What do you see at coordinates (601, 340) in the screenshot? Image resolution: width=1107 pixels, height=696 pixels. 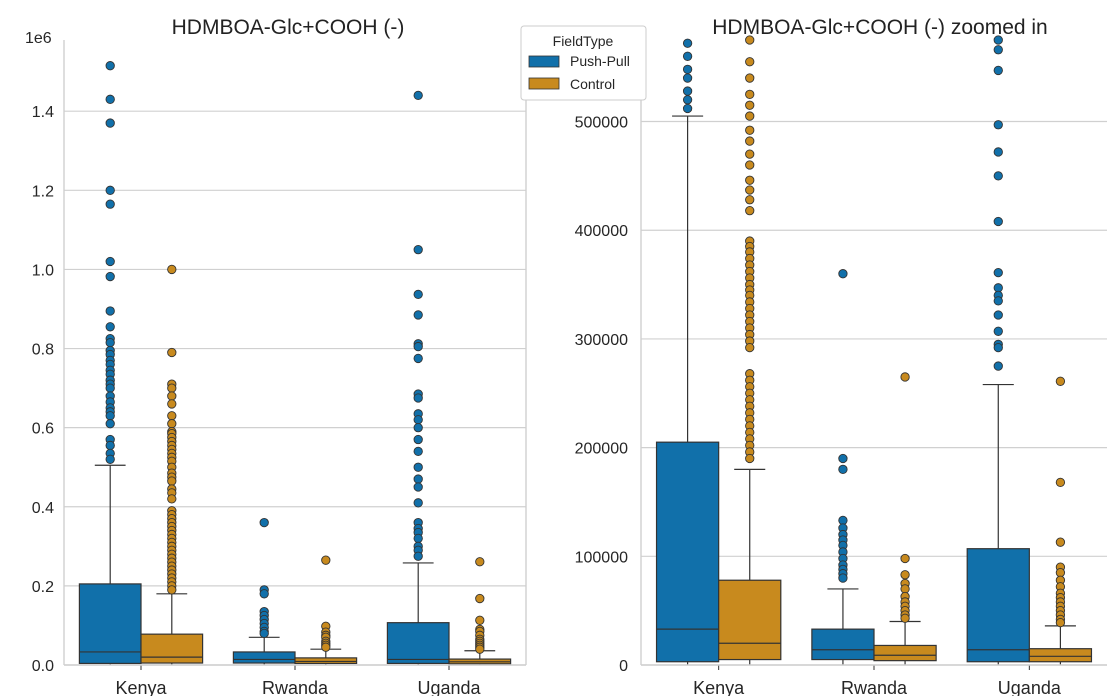 I see `y-tick-label: 300000` at bounding box center [601, 340].